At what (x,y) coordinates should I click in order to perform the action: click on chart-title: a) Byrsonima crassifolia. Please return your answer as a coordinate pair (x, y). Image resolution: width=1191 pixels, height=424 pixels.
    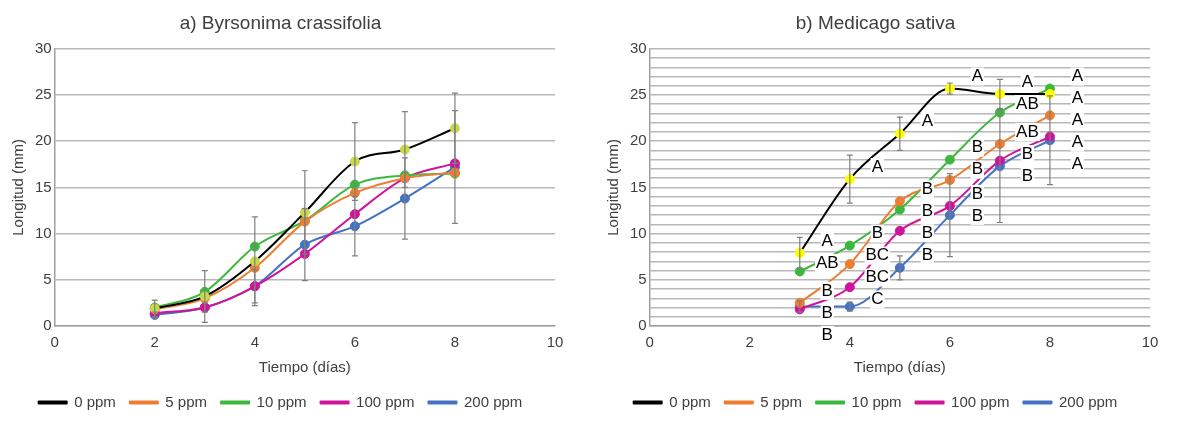
    Looking at the image, I should click on (280, 22).